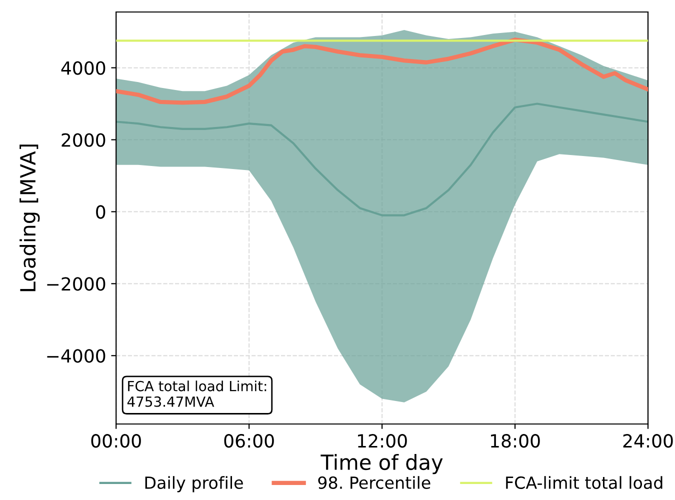 Image resolution: width=675 pixels, height=500 pixels. Describe the element at coordinates (196, 393) in the screenshot. I see `annotation: FCA total load Limit: 4753.47MVA` at that location.